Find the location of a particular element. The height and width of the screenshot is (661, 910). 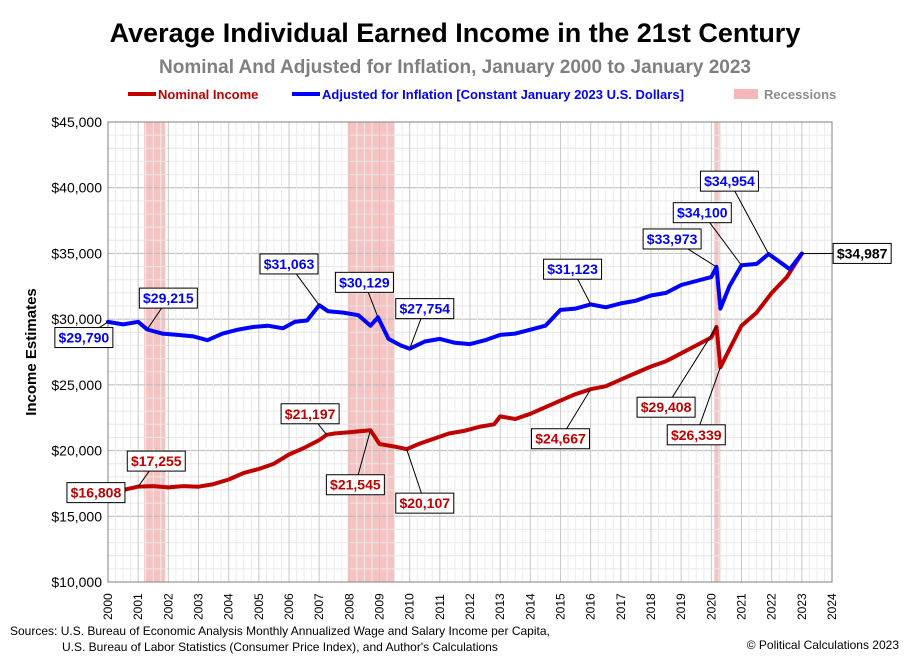

y-tick-label: $45,000 is located at coordinates (76, 122).